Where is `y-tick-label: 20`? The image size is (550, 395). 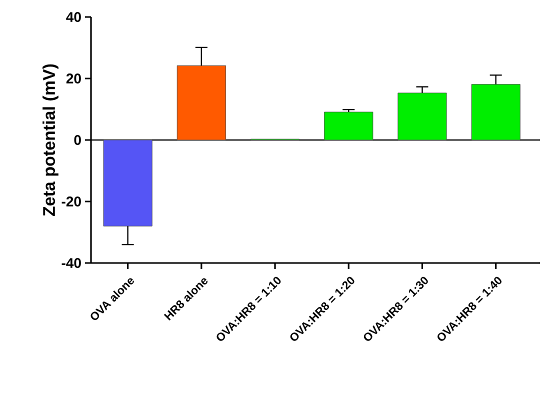
y-tick-label: 20 is located at coordinates (73, 79).